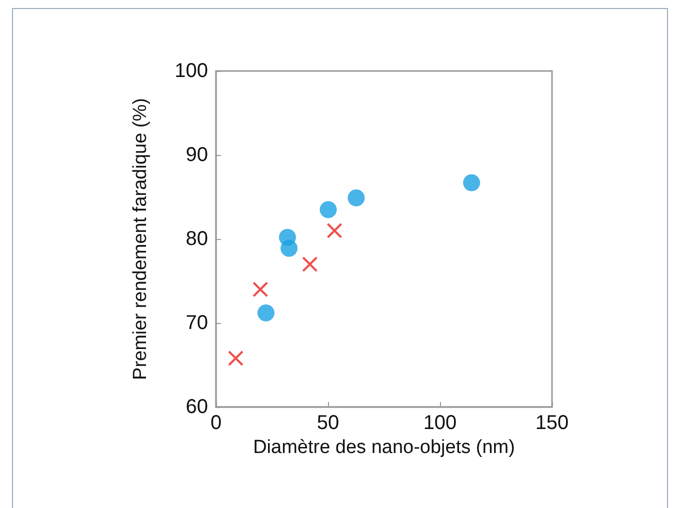 The image size is (682, 508). Describe the element at coordinates (440, 423) in the screenshot. I see `x-tick-label: 100` at that location.